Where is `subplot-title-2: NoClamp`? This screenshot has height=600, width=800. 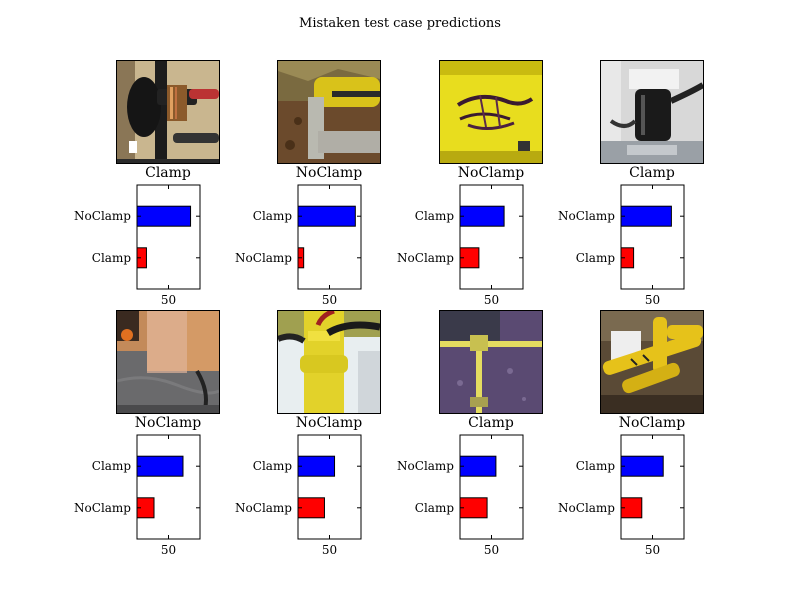
subplot-title-2: NoClamp is located at coordinates (329, 173).